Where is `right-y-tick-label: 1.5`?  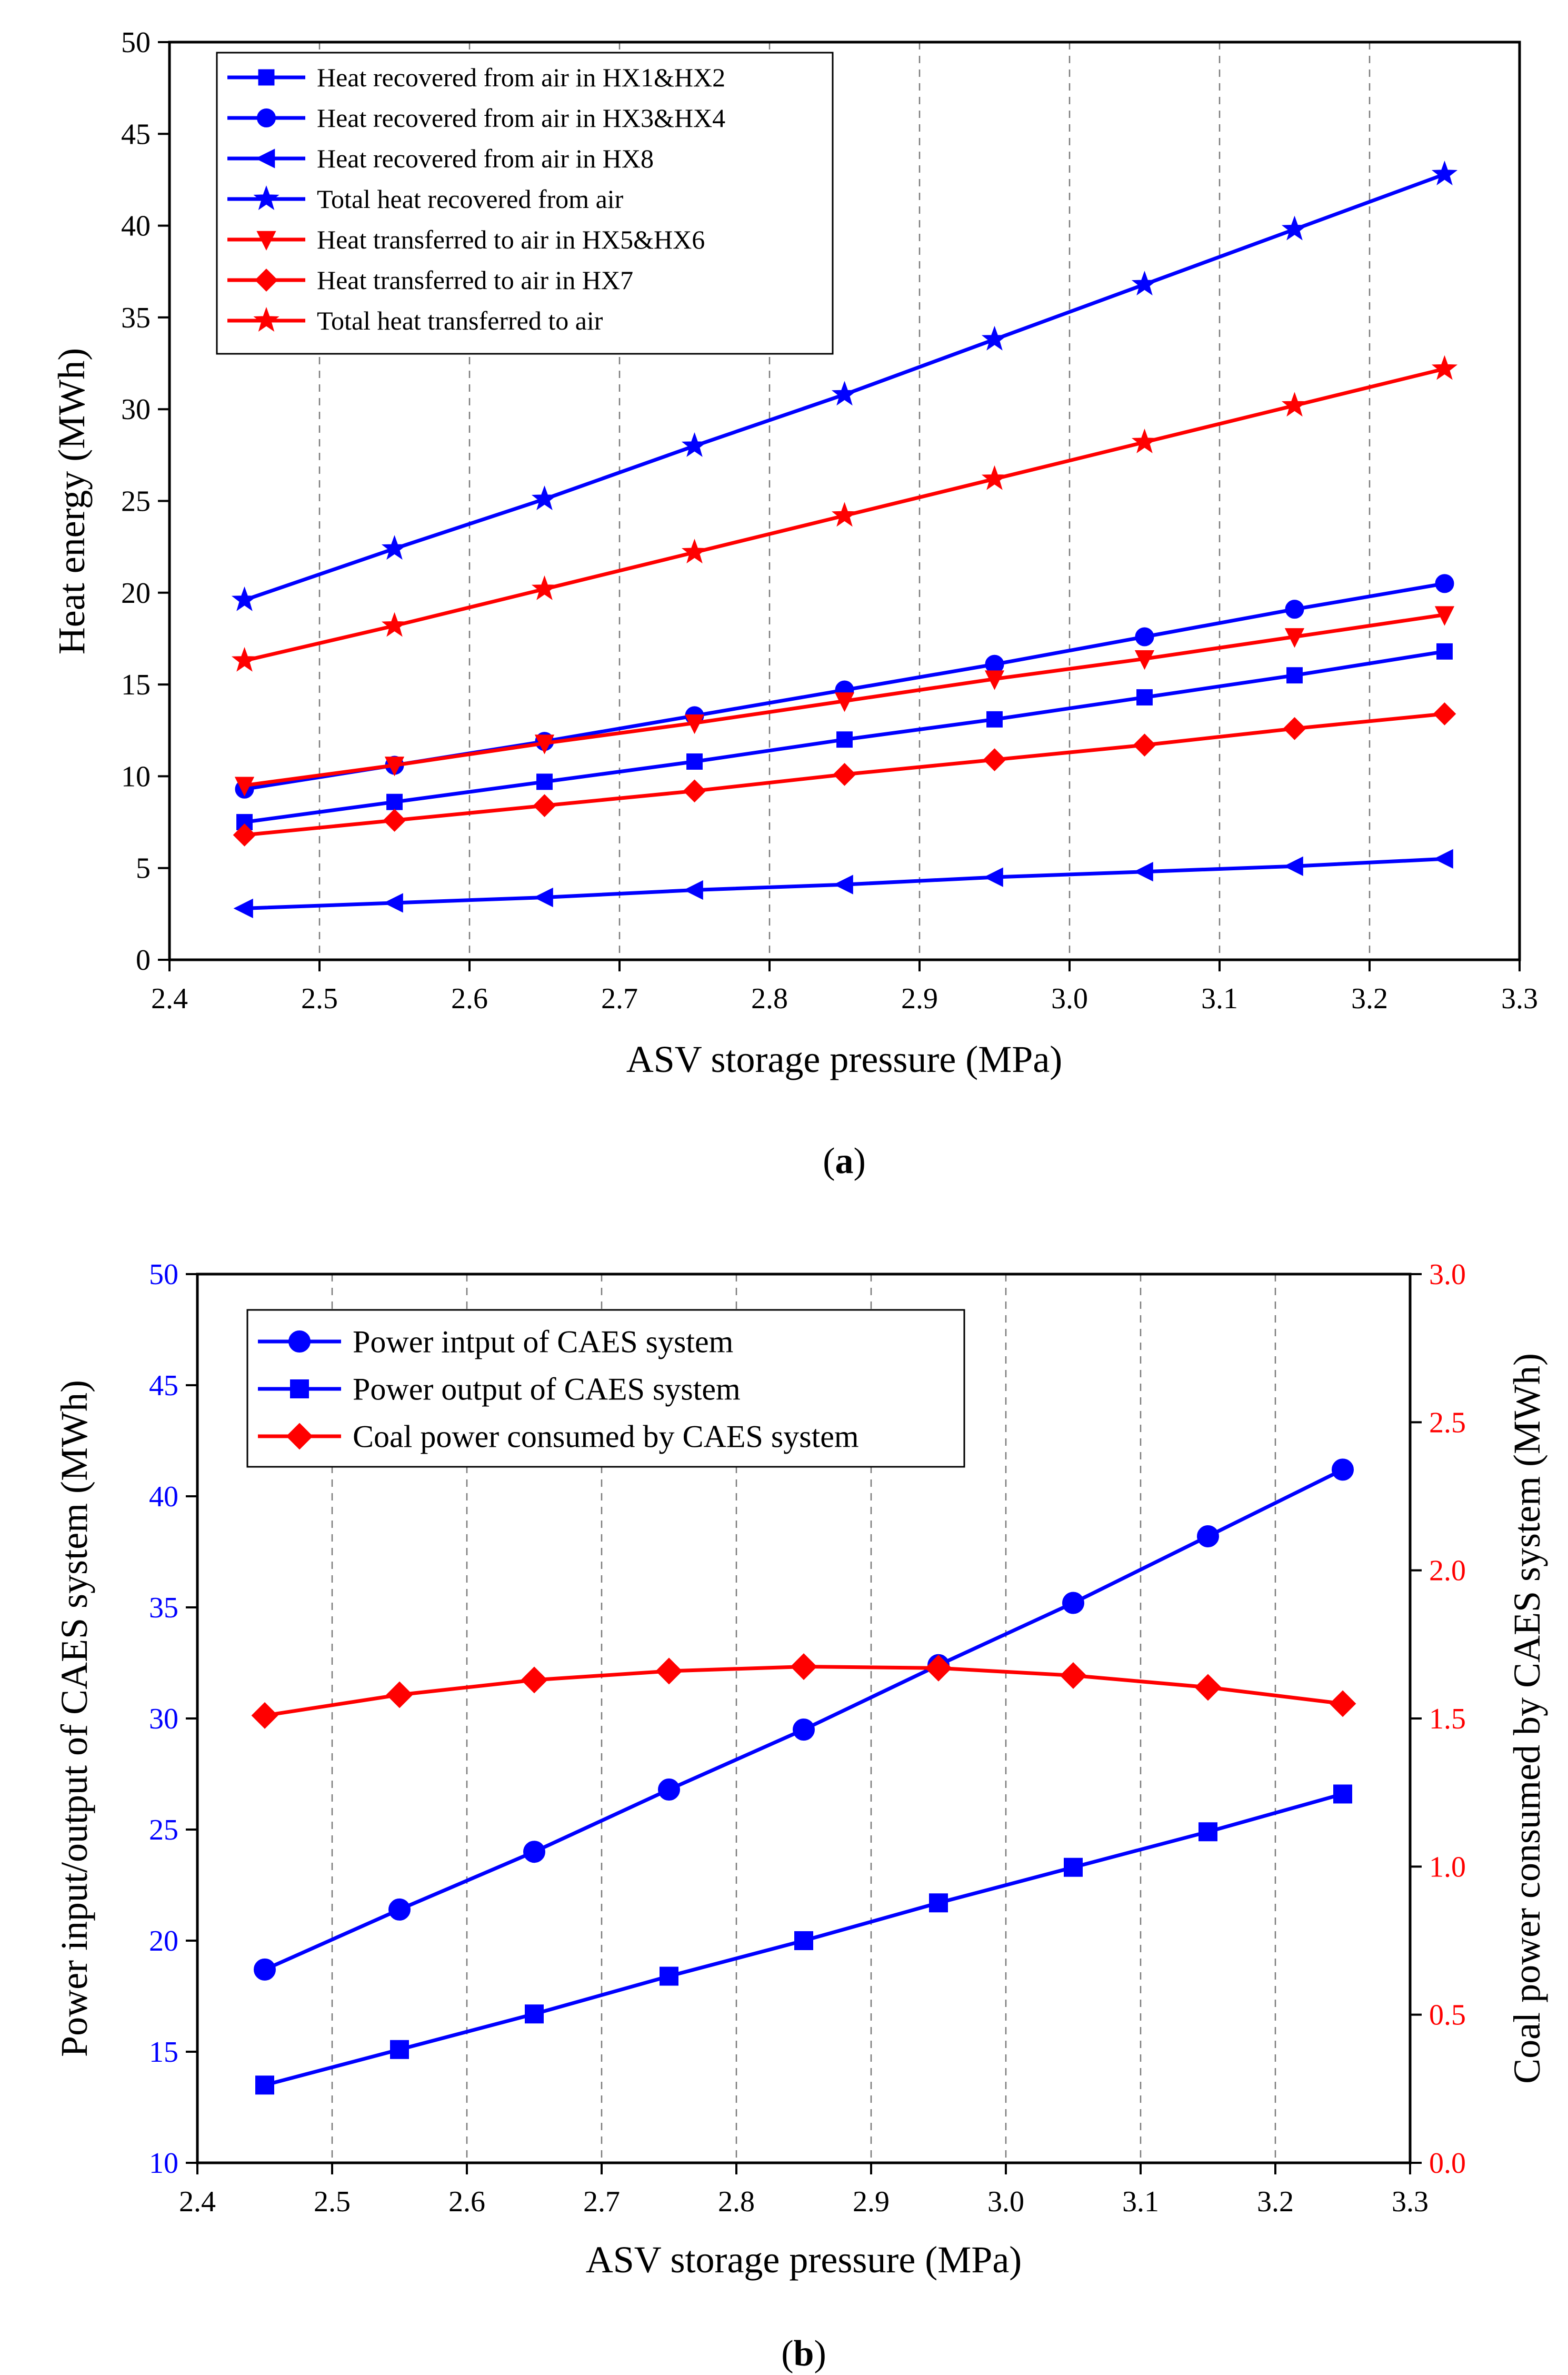
right-y-tick-label: 1.5 is located at coordinates (1447, 1719).